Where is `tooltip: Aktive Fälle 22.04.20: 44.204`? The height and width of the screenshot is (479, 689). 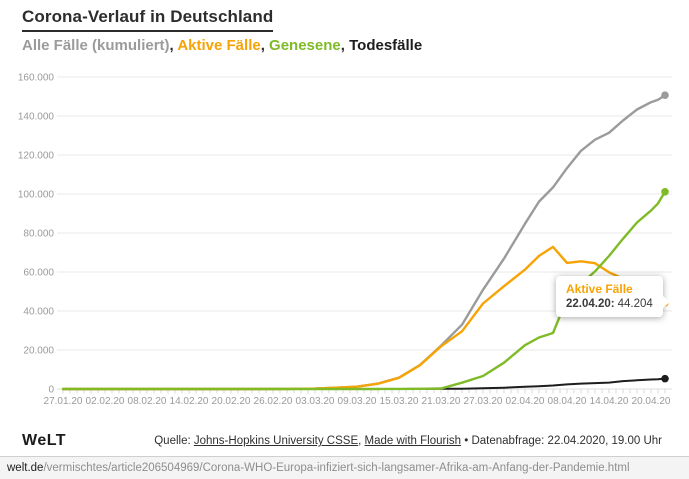 tooltip: Aktive Fälle 22.04.20: 44.204 is located at coordinates (613, 296).